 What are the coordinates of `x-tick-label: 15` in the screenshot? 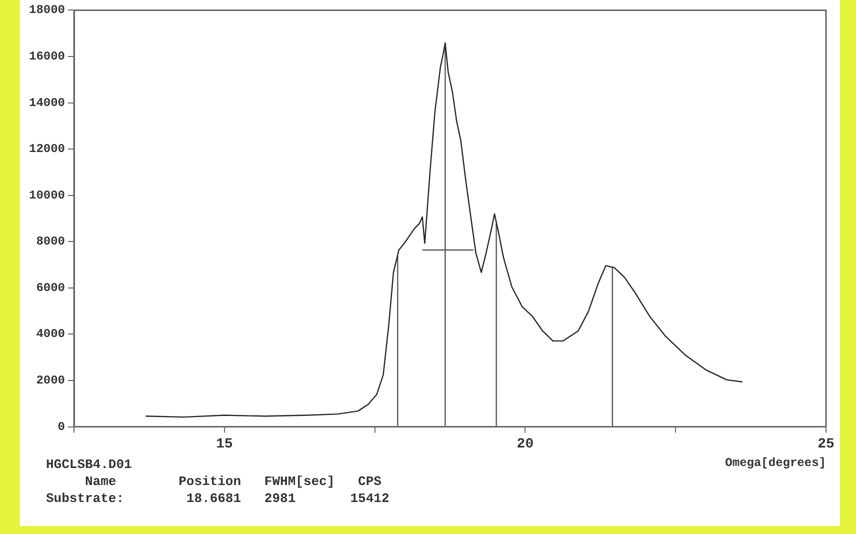 It's located at (224, 444).